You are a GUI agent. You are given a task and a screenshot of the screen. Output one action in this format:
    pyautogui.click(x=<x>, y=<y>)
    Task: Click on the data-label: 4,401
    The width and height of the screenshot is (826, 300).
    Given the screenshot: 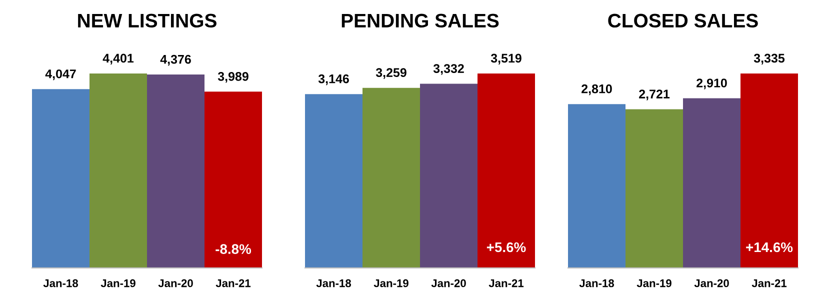 What is the action you would take?
    pyautogui.click(x=118, y=59)
    